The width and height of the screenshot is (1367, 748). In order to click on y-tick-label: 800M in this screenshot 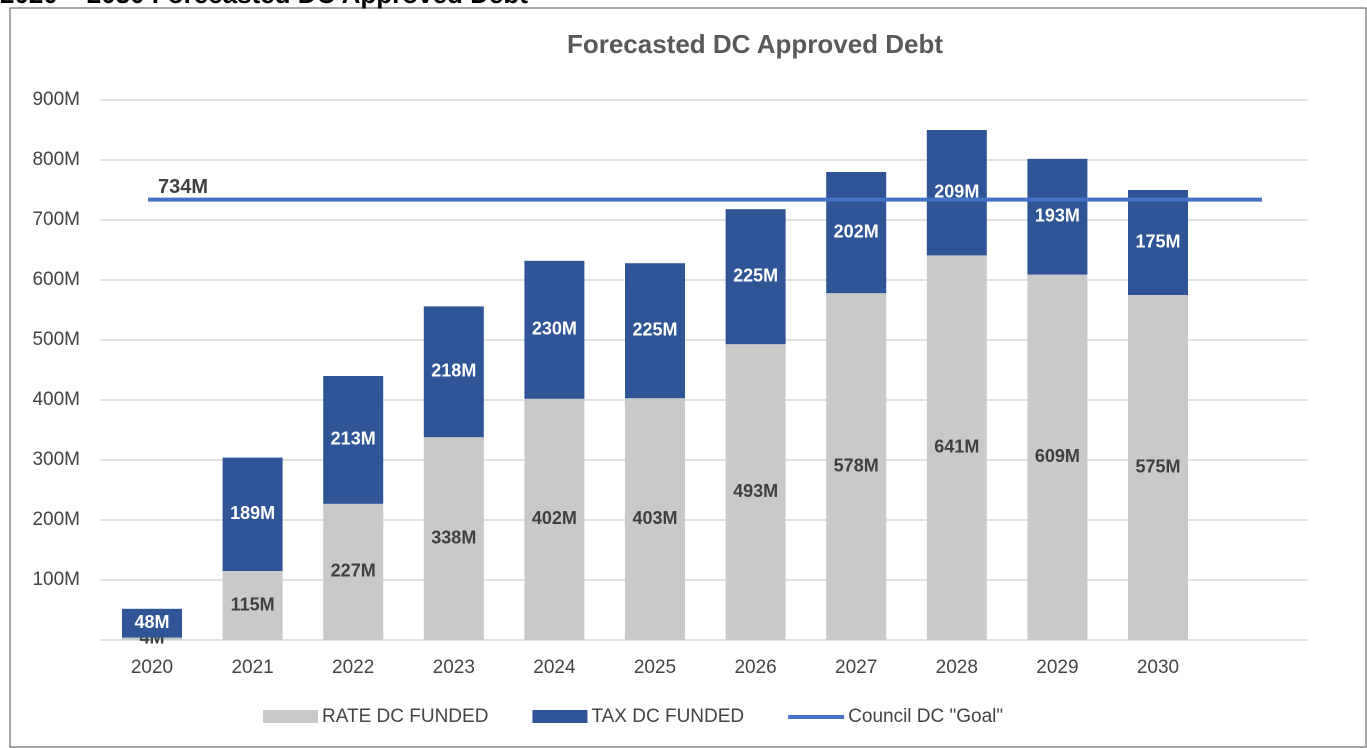, I will do `click(56, 159)`.